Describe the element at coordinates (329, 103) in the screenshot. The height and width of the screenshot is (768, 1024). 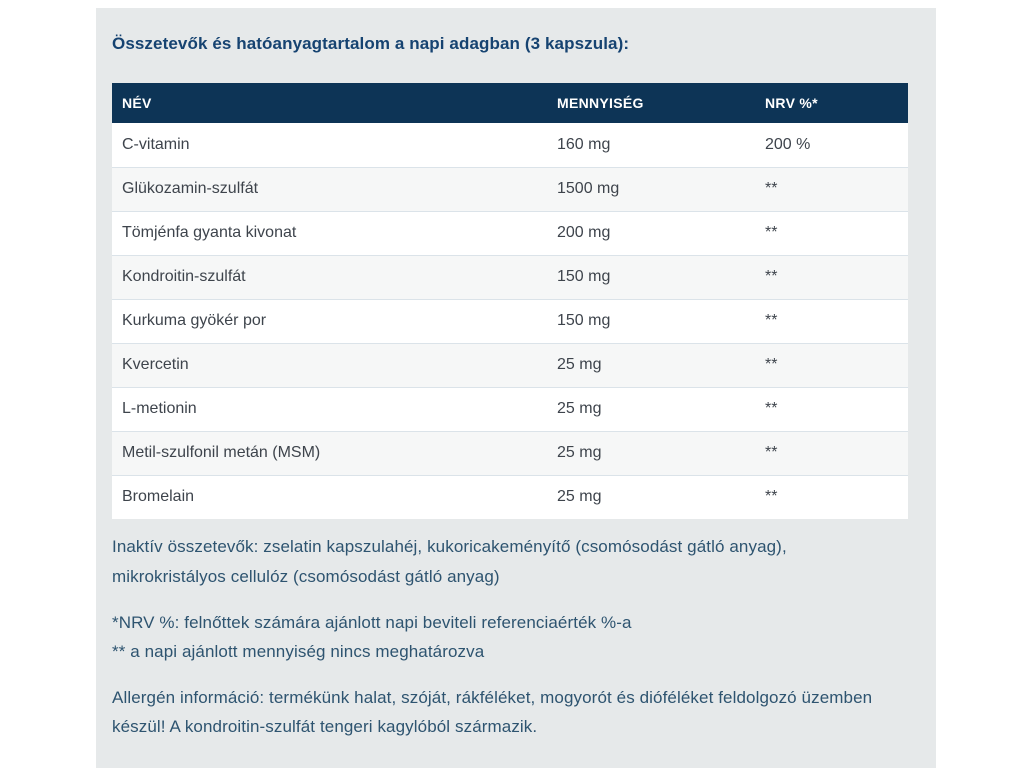
I see `column-header-name: NÉV` at that location.